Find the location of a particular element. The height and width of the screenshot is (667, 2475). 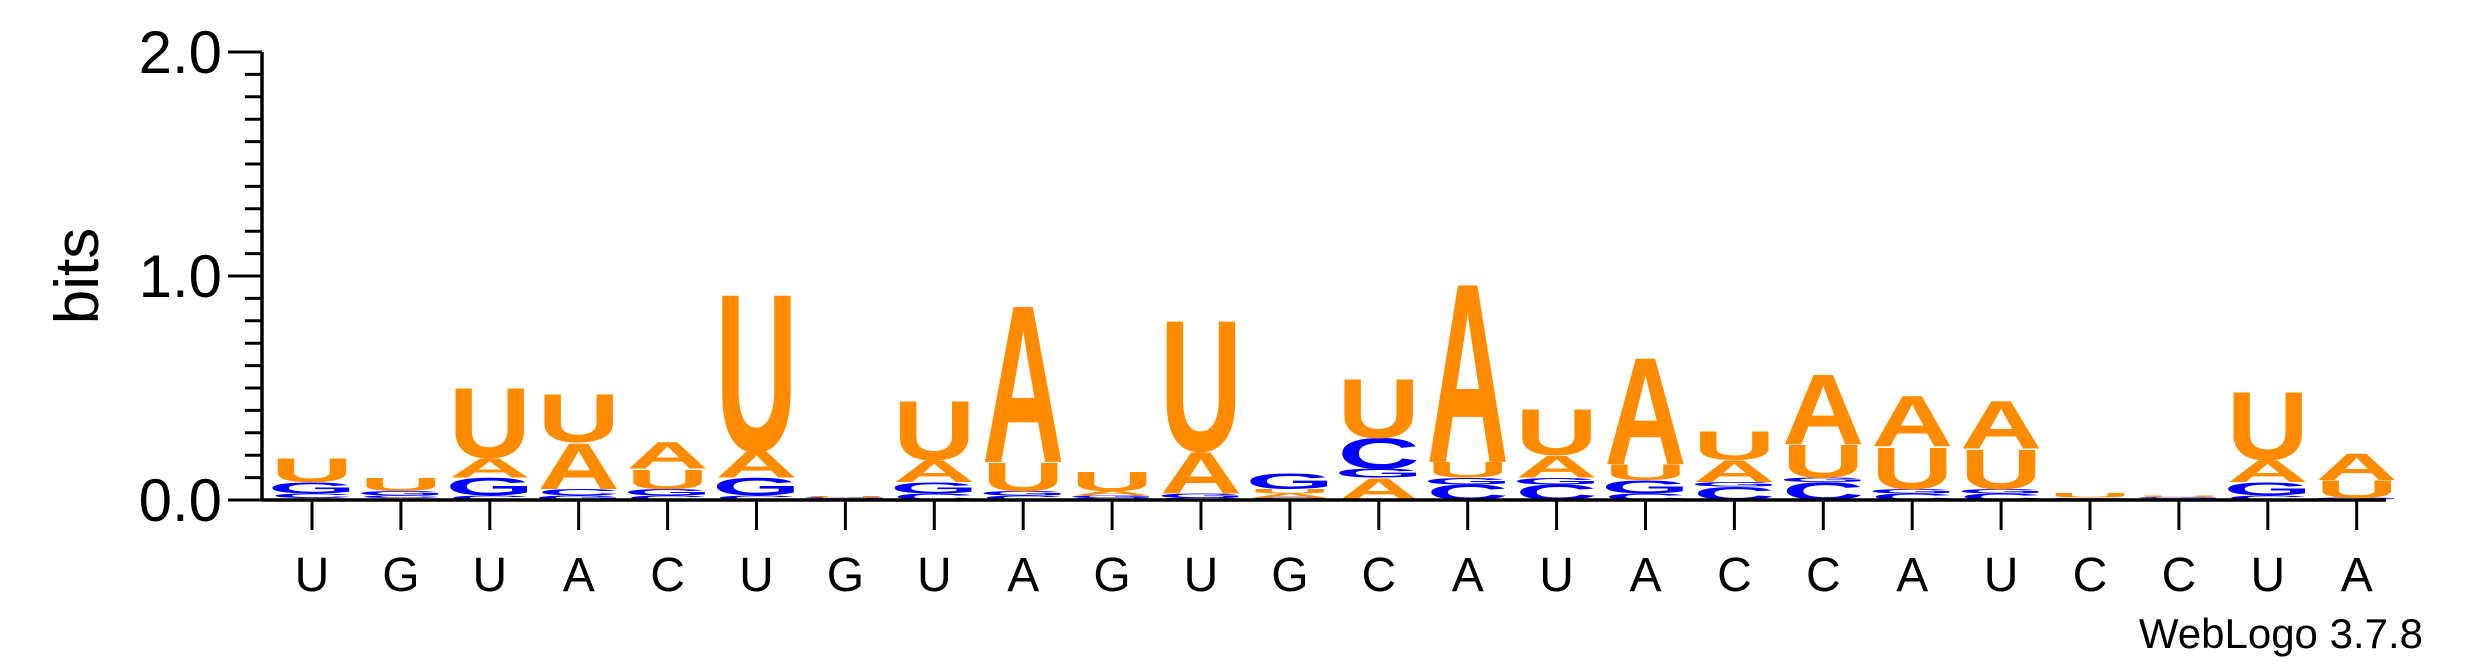

weblogo-credit: WebLogo 3.7.8 is located at coordinates (2281, 633).